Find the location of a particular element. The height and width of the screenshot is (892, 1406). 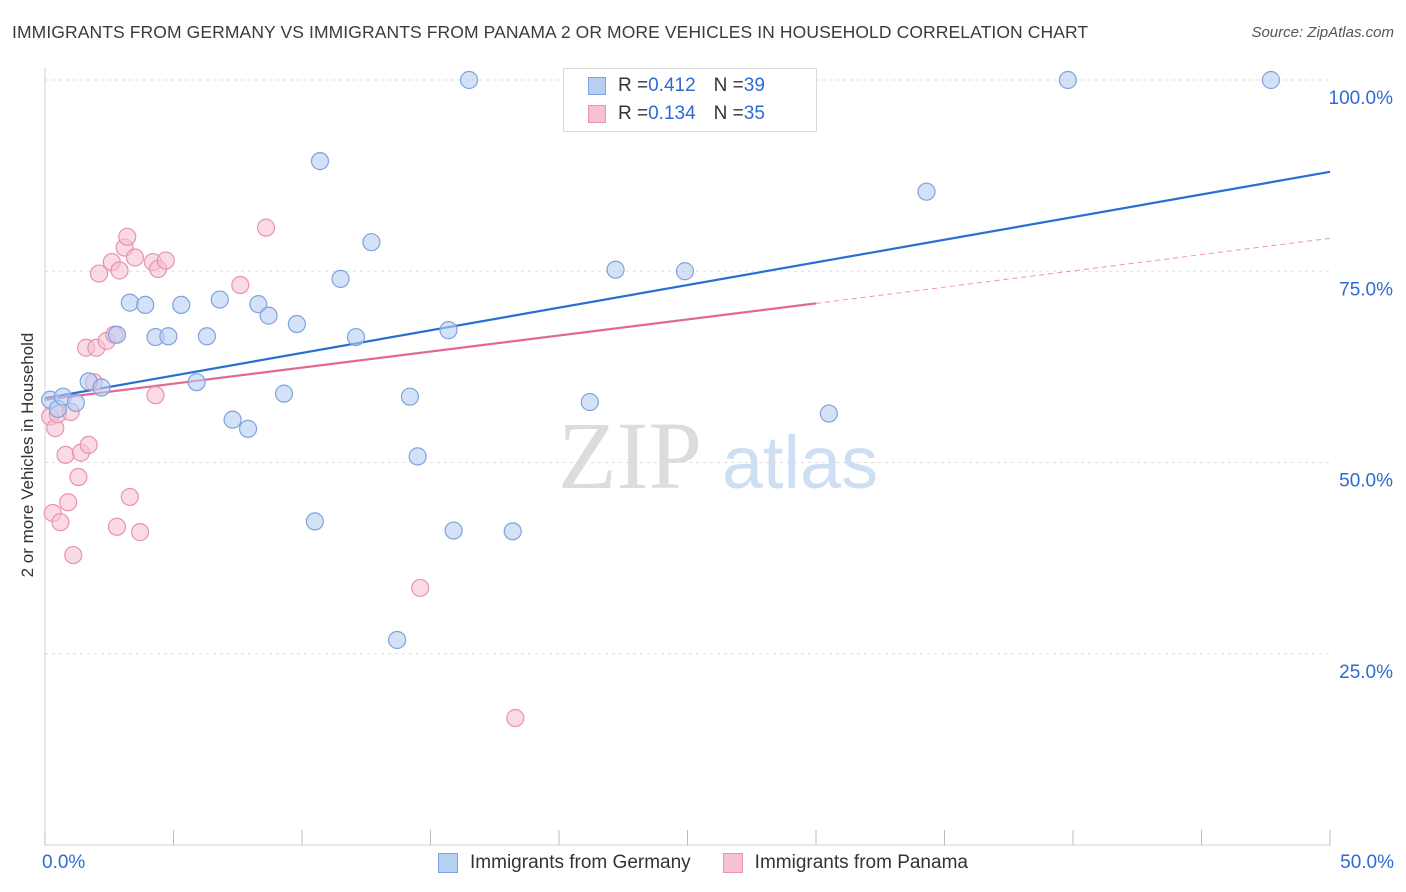

trend-line-panama is located at coordinates (430, 351).